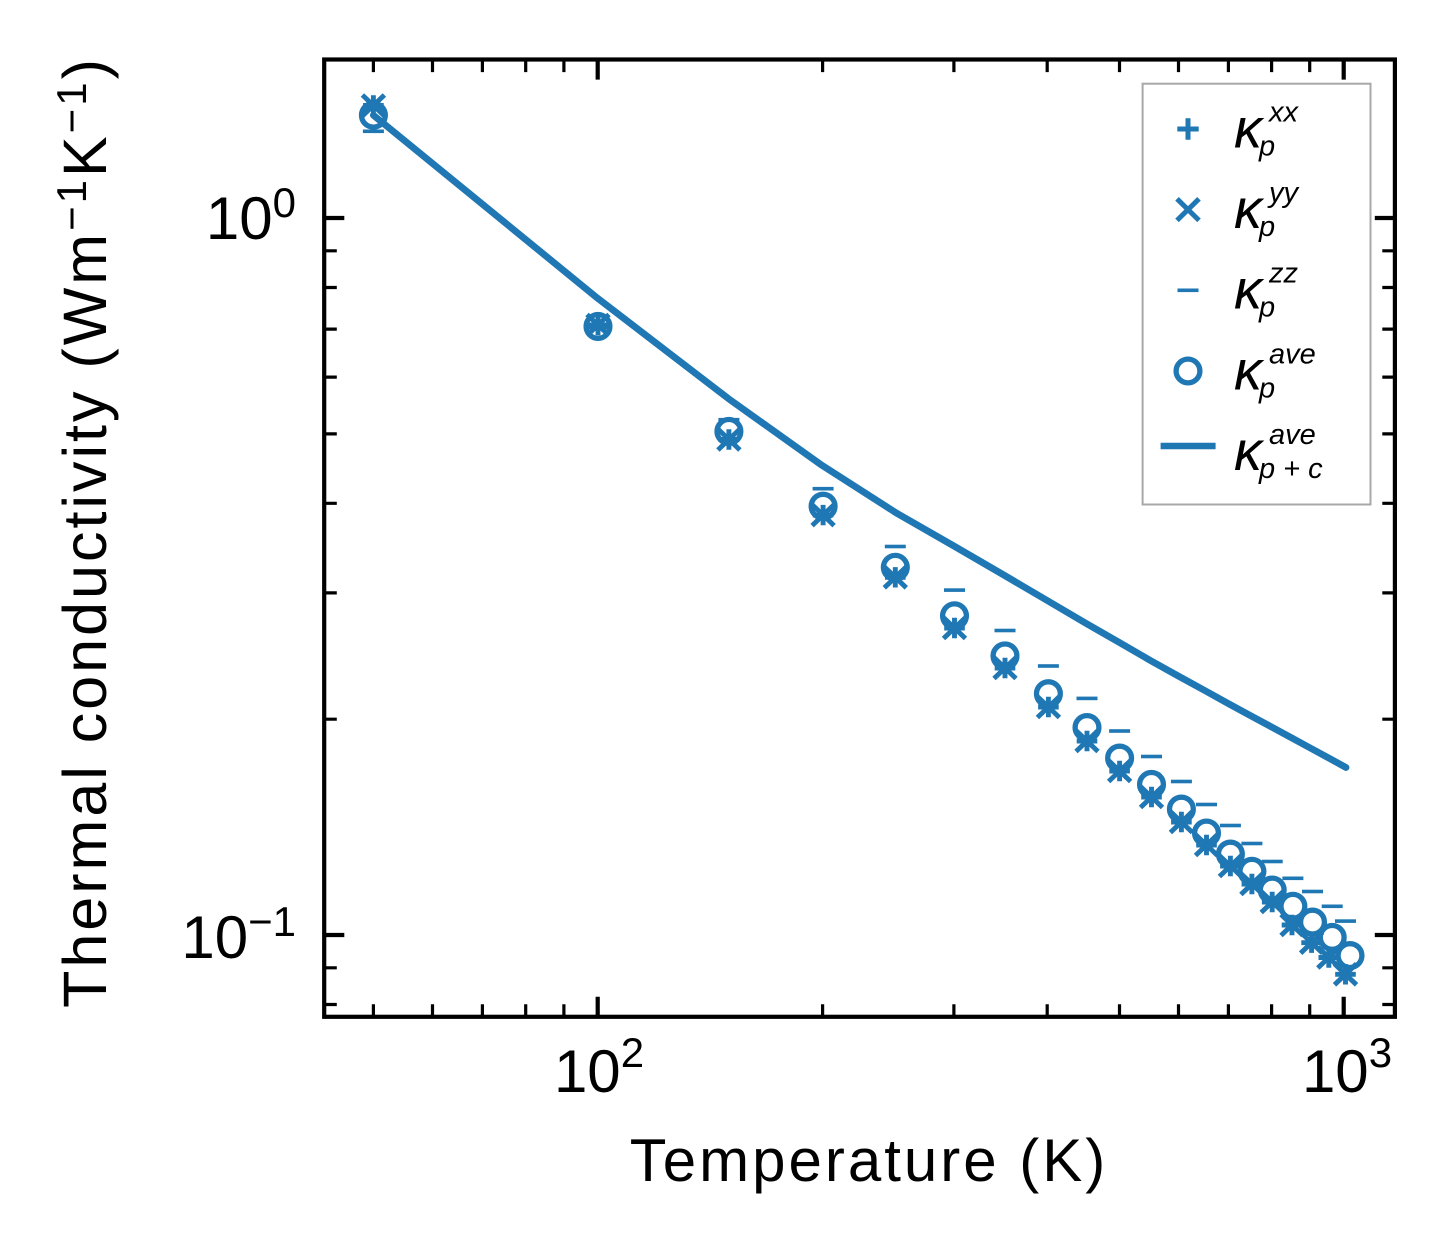  What do you see at coordinates (1283, 274) in the screenshot?
I see `svg-text: zz` at bounding box center [1283, 274].